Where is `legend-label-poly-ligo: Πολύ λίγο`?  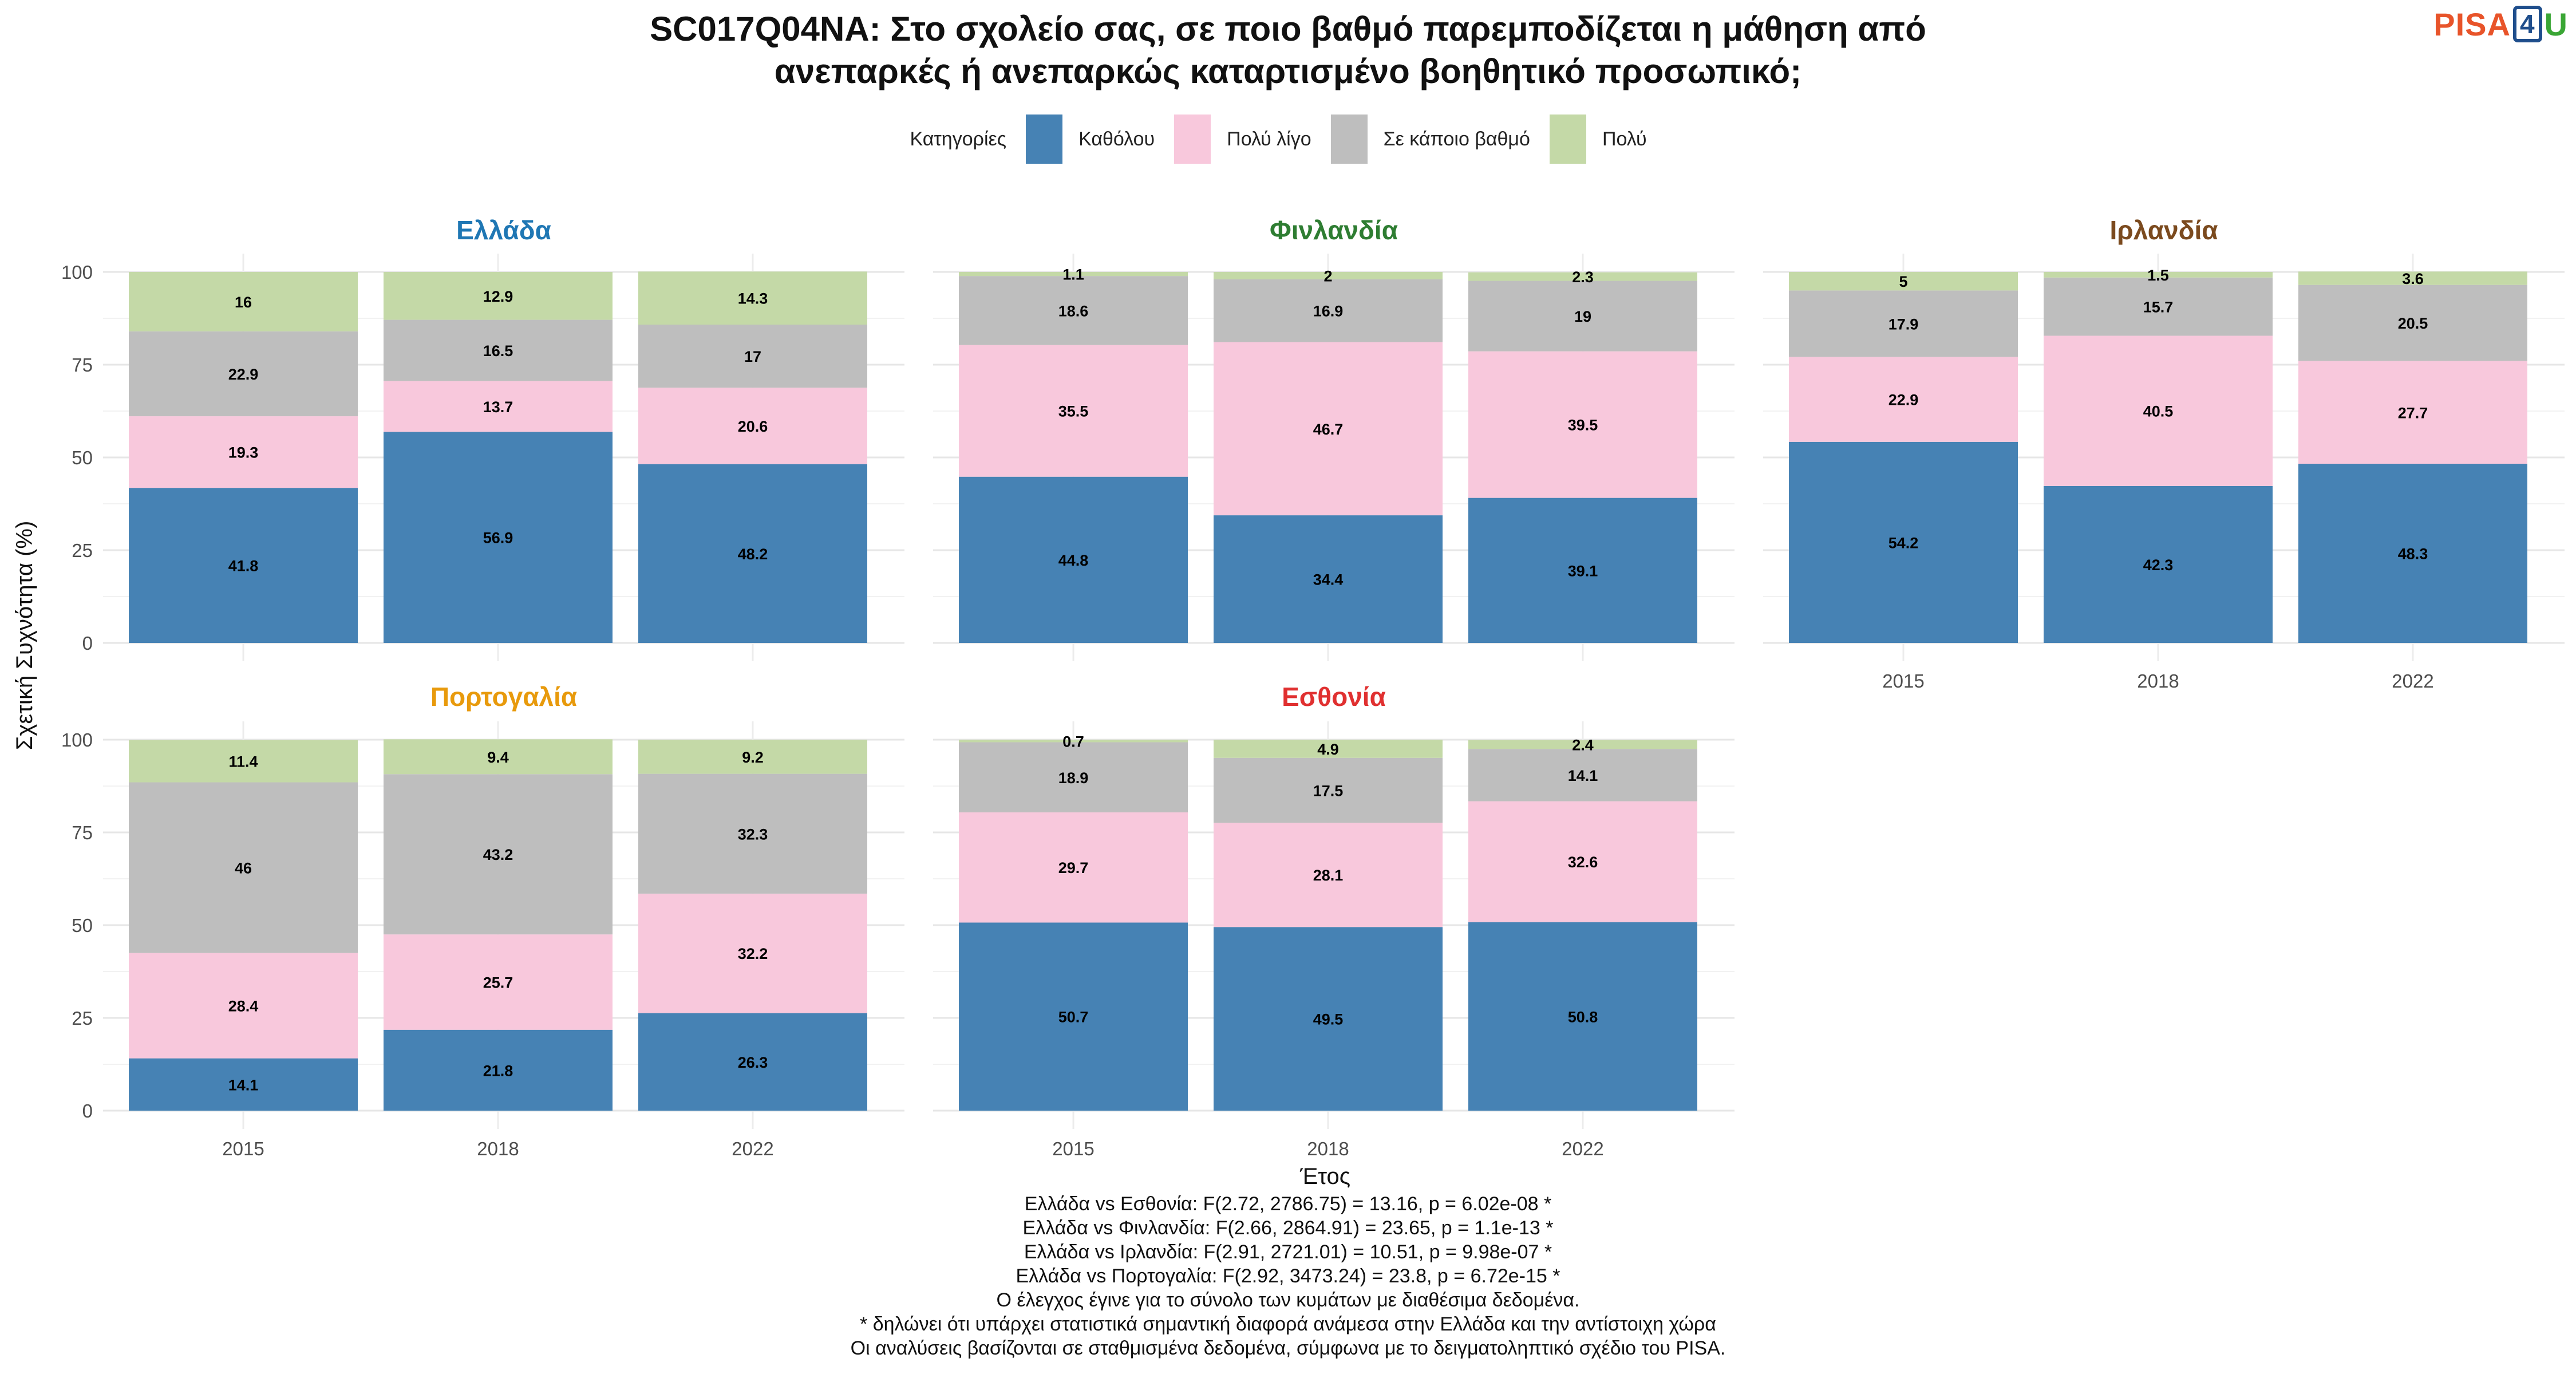
legend-label-poly-ligo: Πολύ λίγο is located at coordinates (1269, 139).